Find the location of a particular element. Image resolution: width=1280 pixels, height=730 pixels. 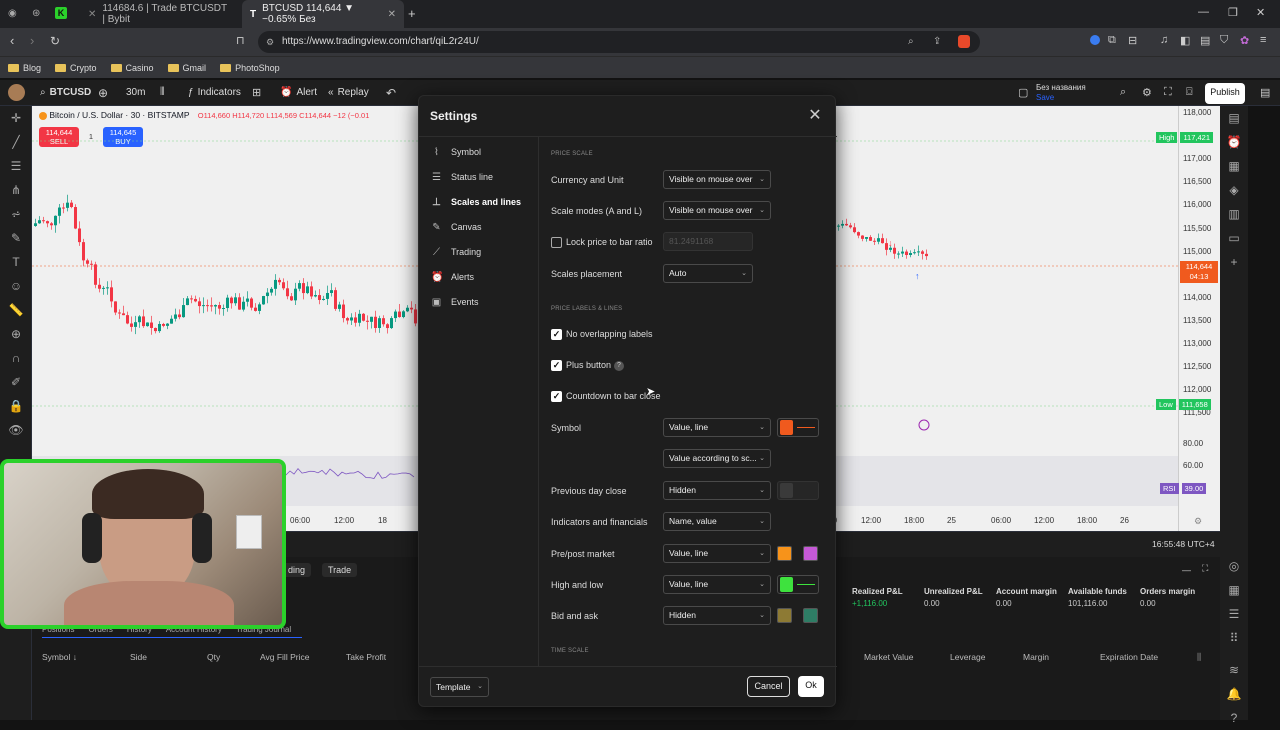

emoji-icon: ☺ is located at coordinates (16, 286).